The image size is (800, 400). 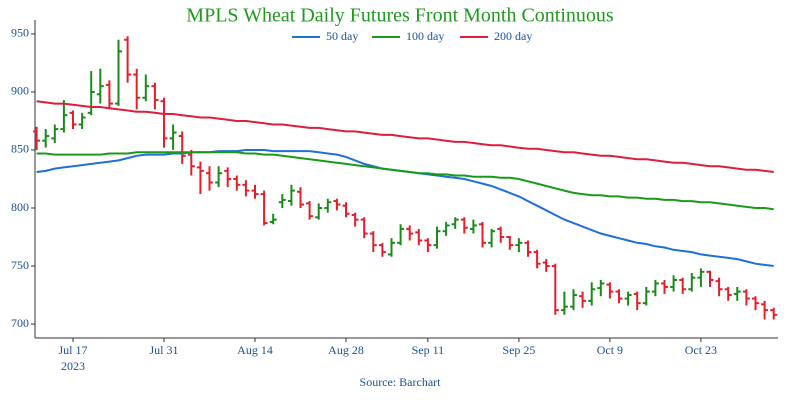 I want to click on legend-label: 200 day, so click(x=513, y=36).